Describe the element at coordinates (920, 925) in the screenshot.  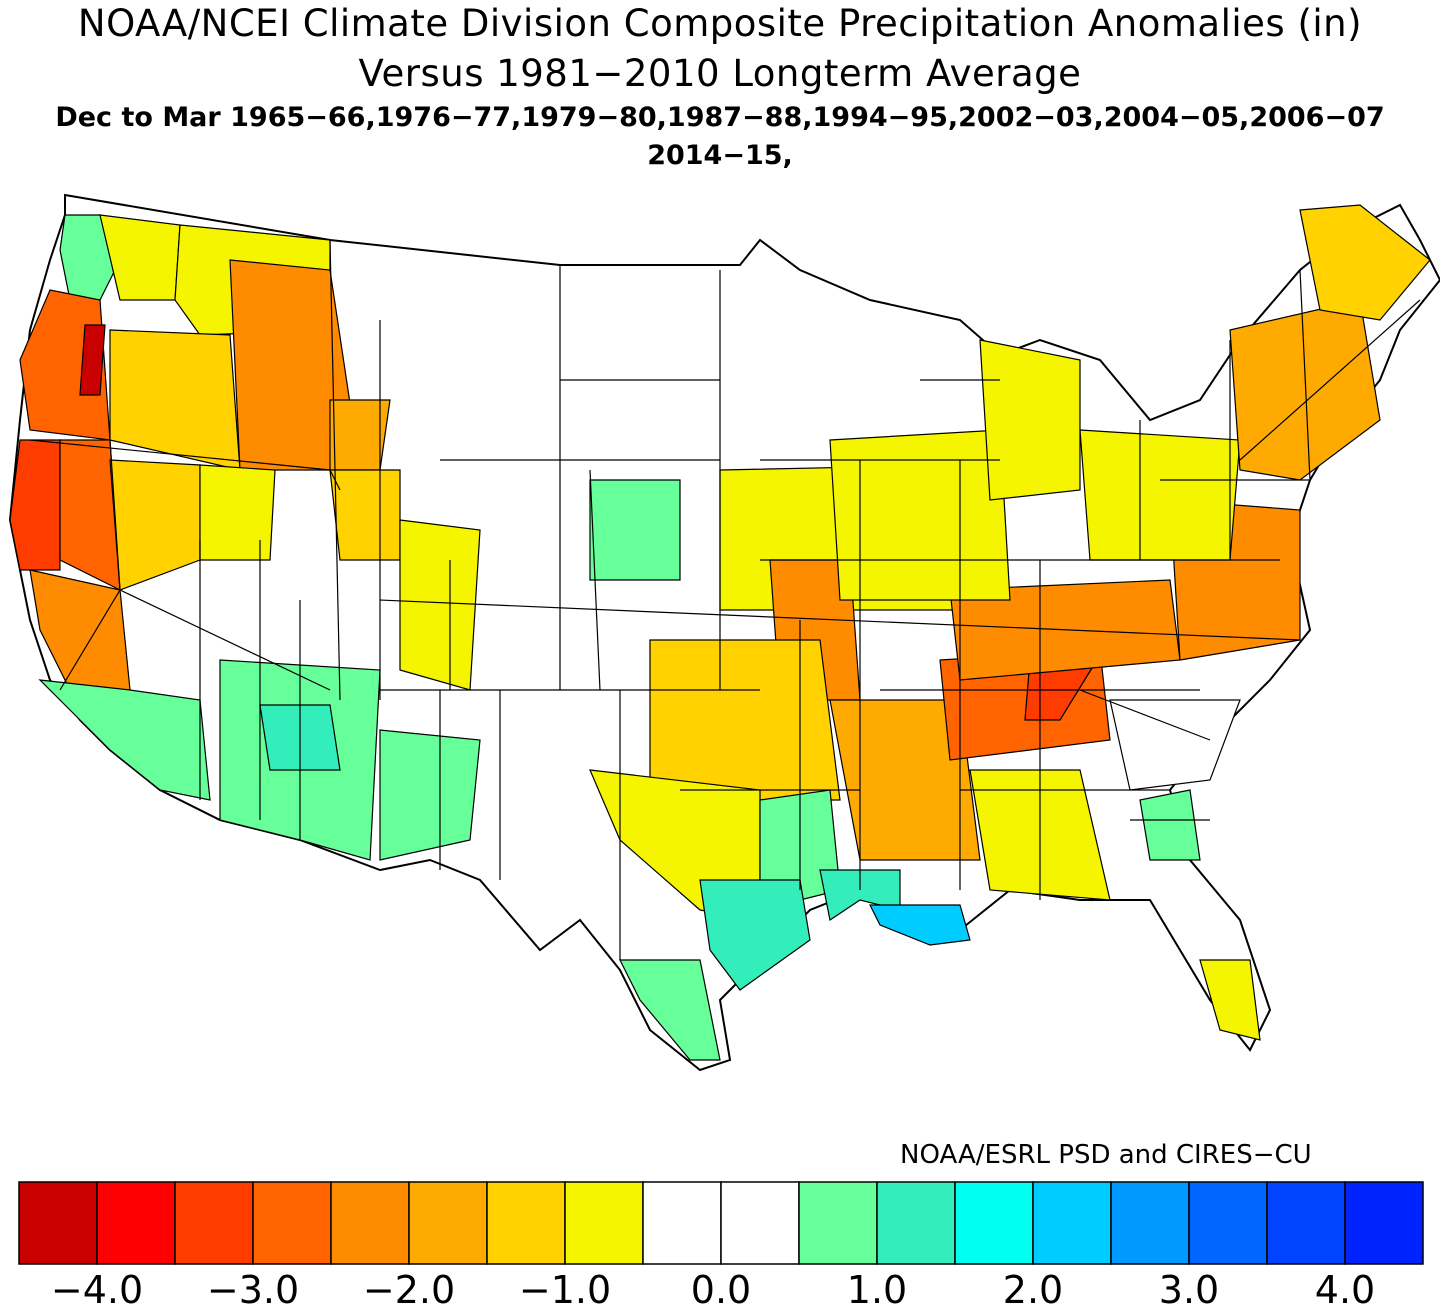
I see `region-louisiana-southeast` at that location.